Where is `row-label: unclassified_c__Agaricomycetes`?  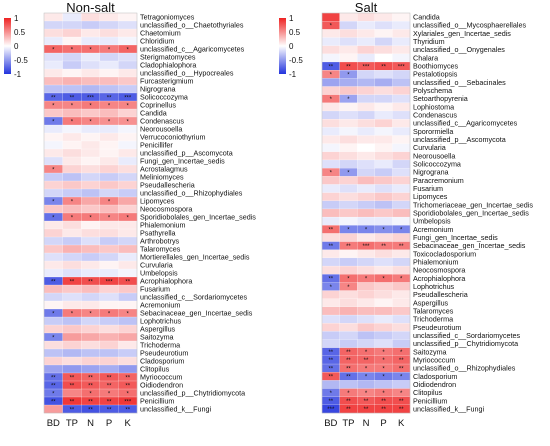
row-label: unclassified_c__Agaricomycetes is located at coordinates (192, 49).